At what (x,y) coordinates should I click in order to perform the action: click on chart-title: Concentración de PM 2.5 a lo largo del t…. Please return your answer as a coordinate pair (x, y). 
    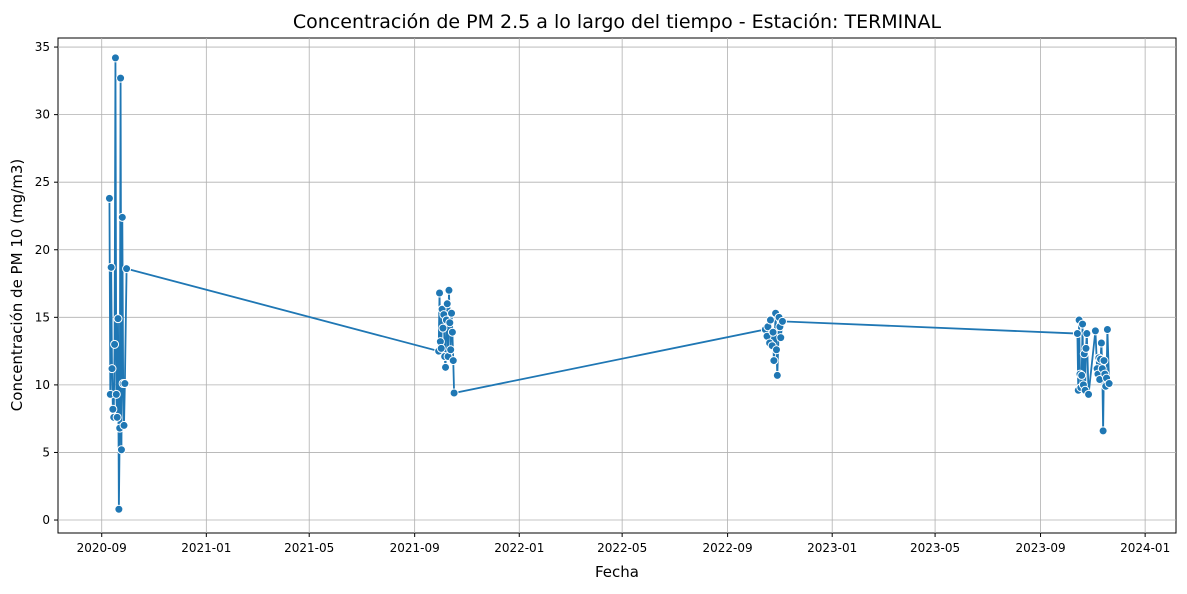
    Looking at the image, I should click on (617, 22).